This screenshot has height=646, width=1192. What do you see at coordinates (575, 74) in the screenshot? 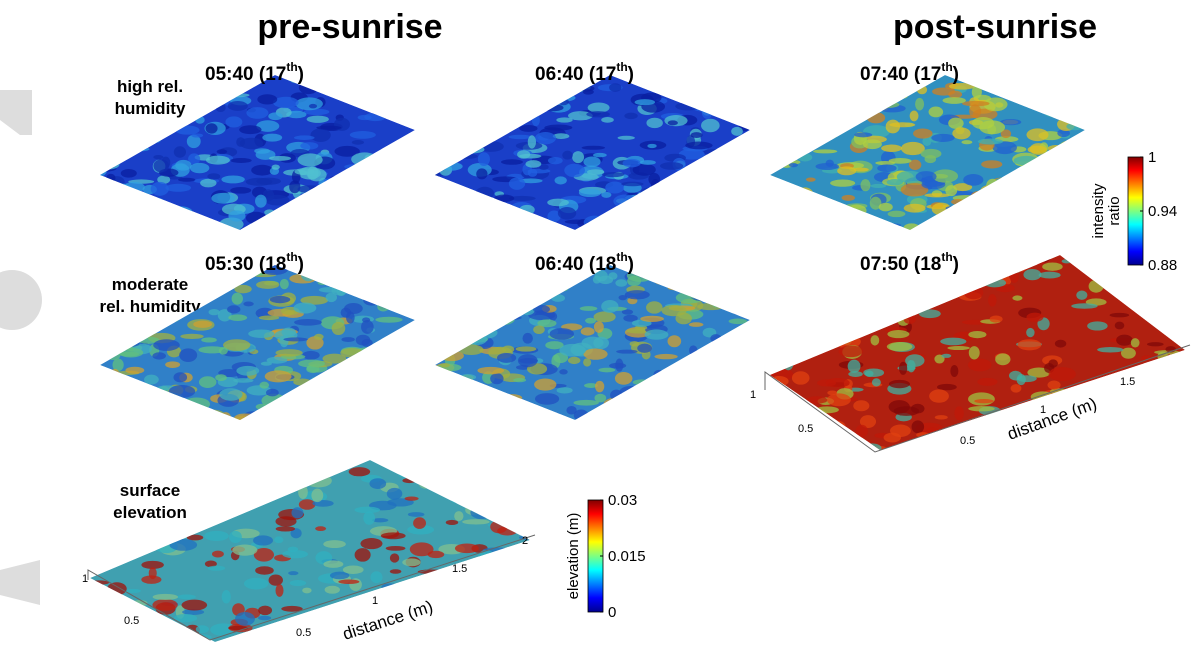
I see `title-text: 06:40 (17` at bounding box center [575, 74].